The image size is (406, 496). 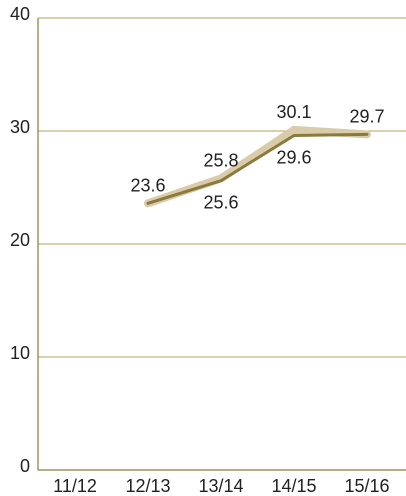 What do you see at coordinates (220, 486) in the screenshot?
I see `x-tick-label-13-14: 13/14` at bounding box center [220, 486].